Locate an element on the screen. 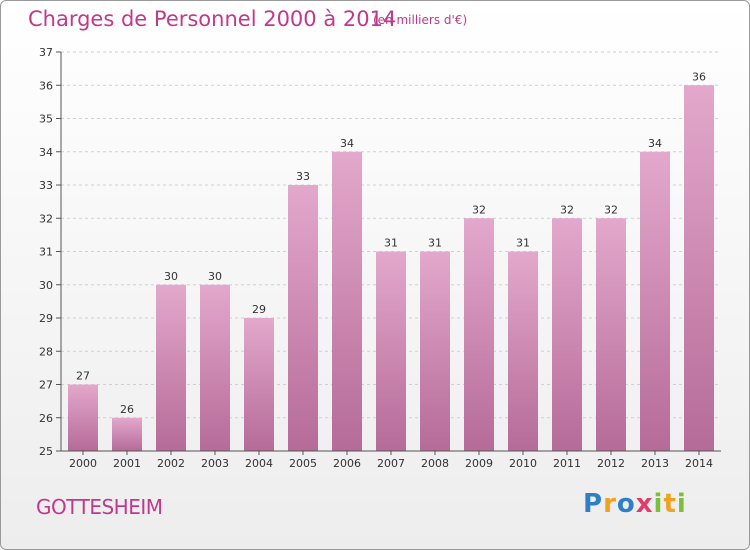  x-tick-label: 2000 is located at coordinates (83, 463).